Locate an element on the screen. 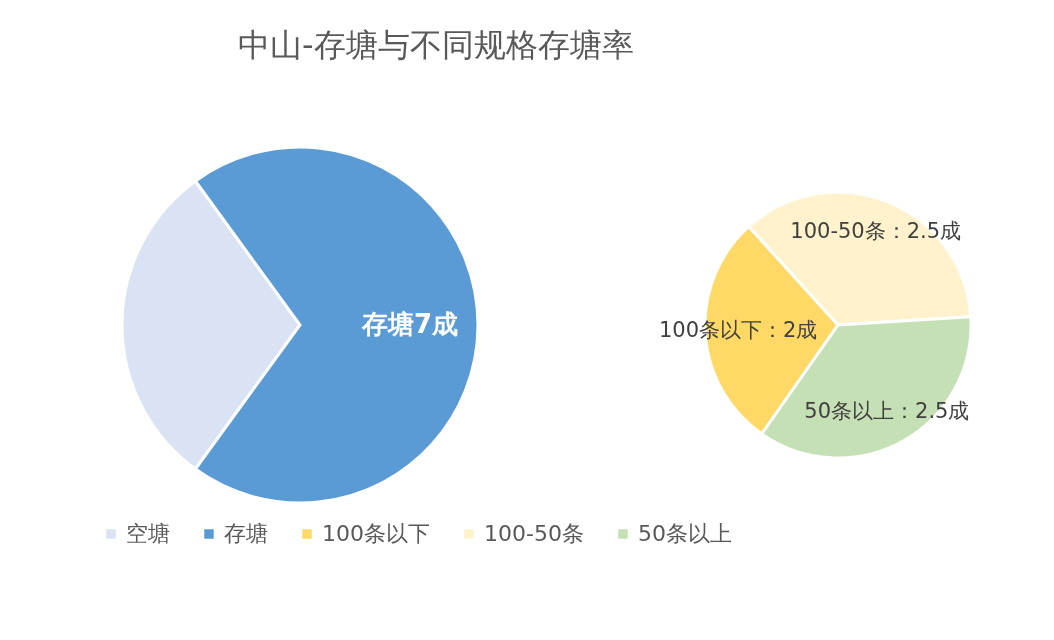 This screenshot has height=640, width=1054. legend-label: 空塘 is located at coordinates (148, 533).